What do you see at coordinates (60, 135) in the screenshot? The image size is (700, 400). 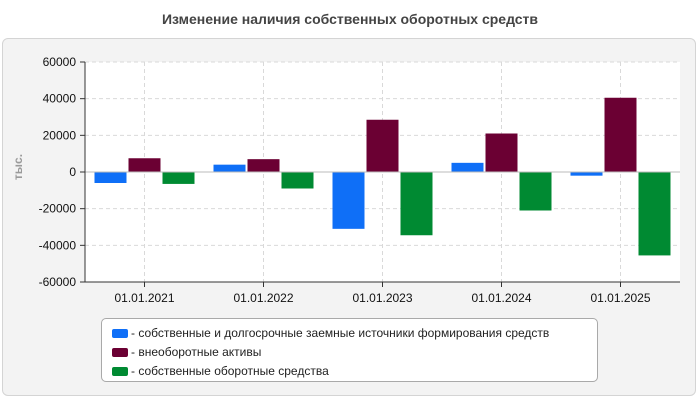 I see `y-tick-label: 20000` at bounding box center [60, 135].